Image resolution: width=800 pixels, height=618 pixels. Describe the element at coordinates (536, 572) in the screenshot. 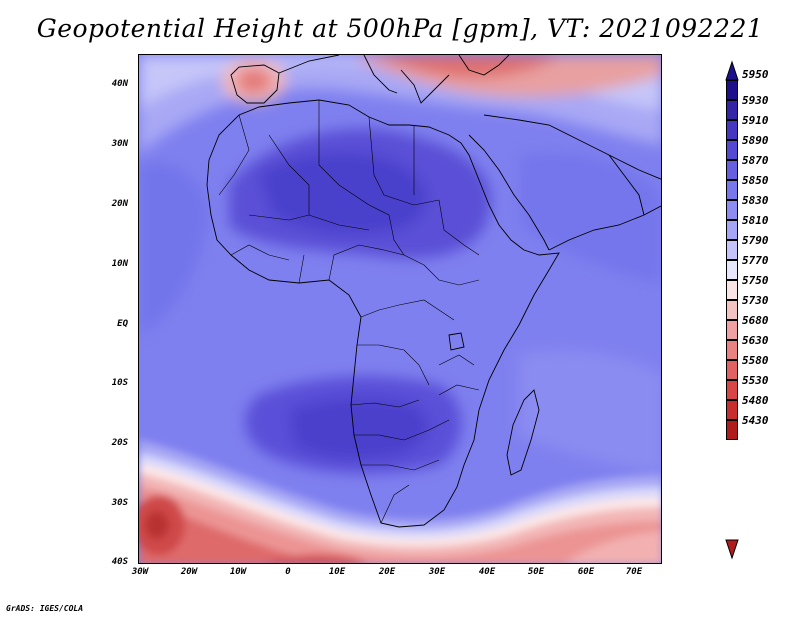

I see `lon-label-50E: 50E` at that location.